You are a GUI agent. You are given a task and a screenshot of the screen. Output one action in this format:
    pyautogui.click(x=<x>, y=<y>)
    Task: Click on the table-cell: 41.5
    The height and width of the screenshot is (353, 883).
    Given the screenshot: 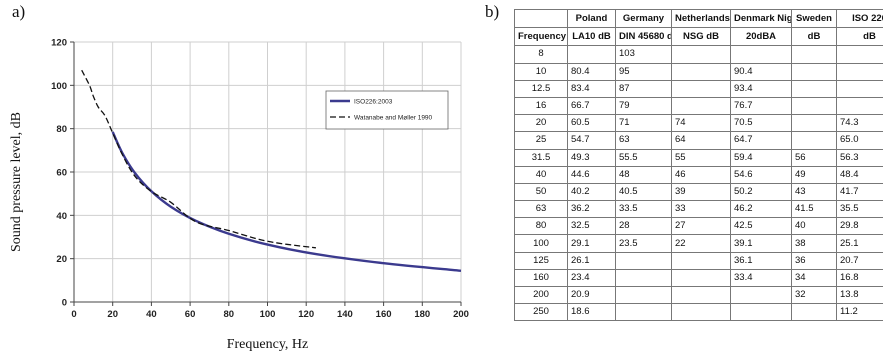 What is the action you would take?
    pyautogui.click(x=814, y=209)
    